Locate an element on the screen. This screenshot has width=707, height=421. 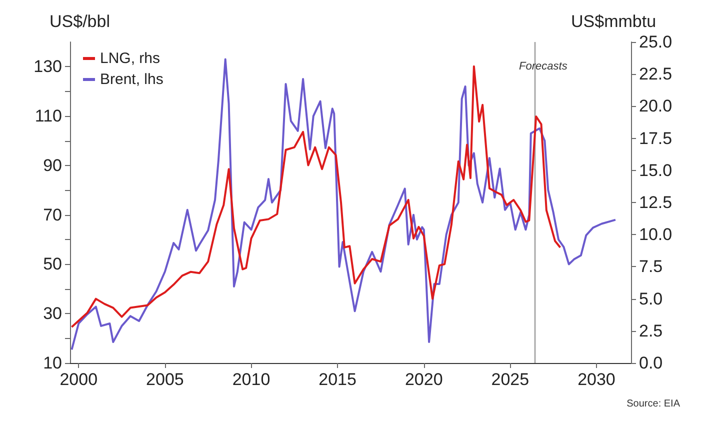
y-tick-label: 70 is located at coordinates (52, 214).